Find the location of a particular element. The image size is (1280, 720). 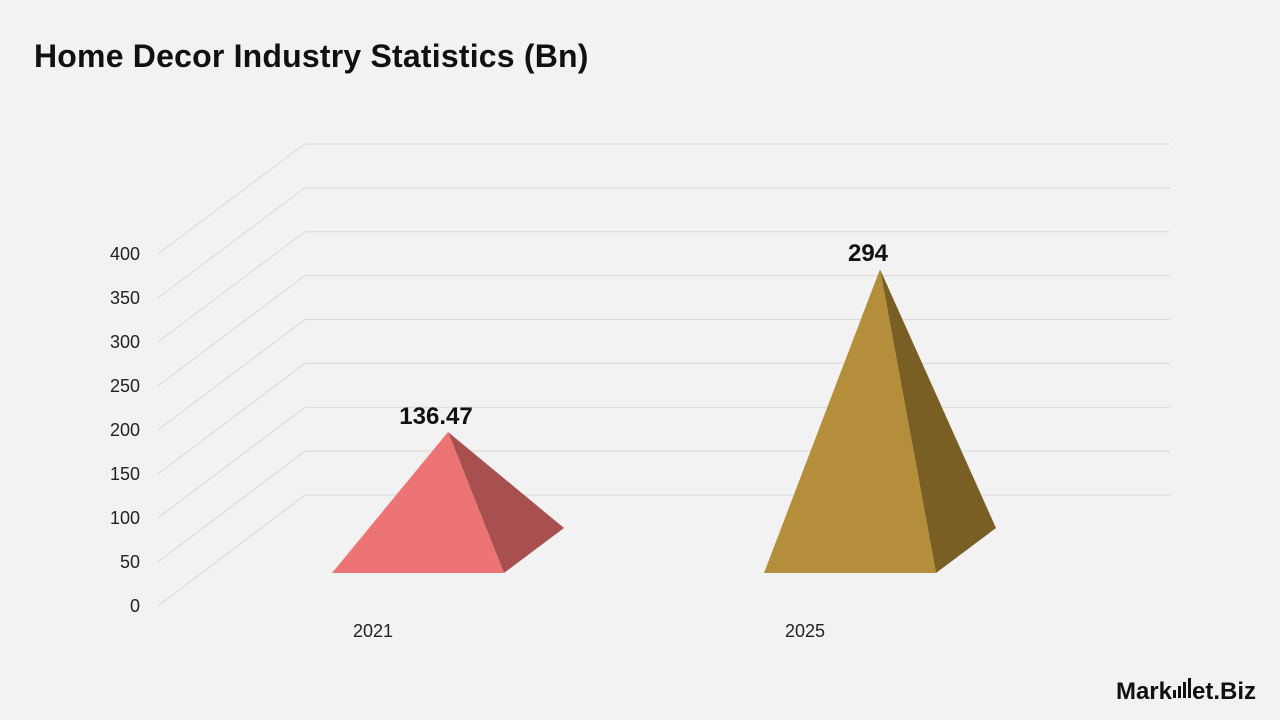

y-tick-label: 400 is located at coordinates (125, 254).